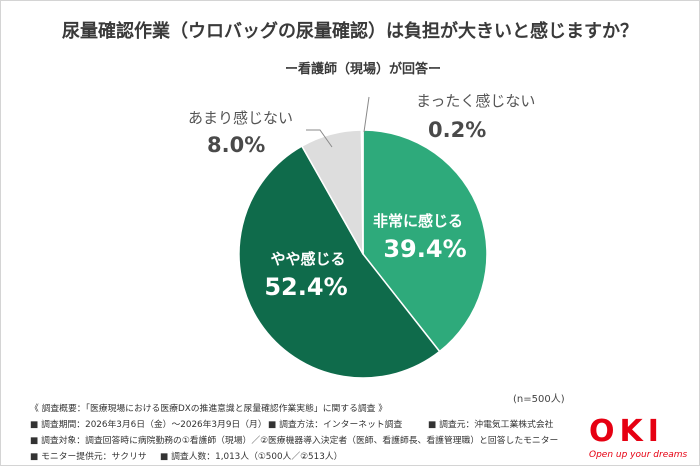 The width and height of the screenshot is (700, 466). Describe the element at coordinates (251, 457) in the screenshot. I see `survey-respondents: ■ 調査人数：1,013人（①500人／②513人）` at that location.